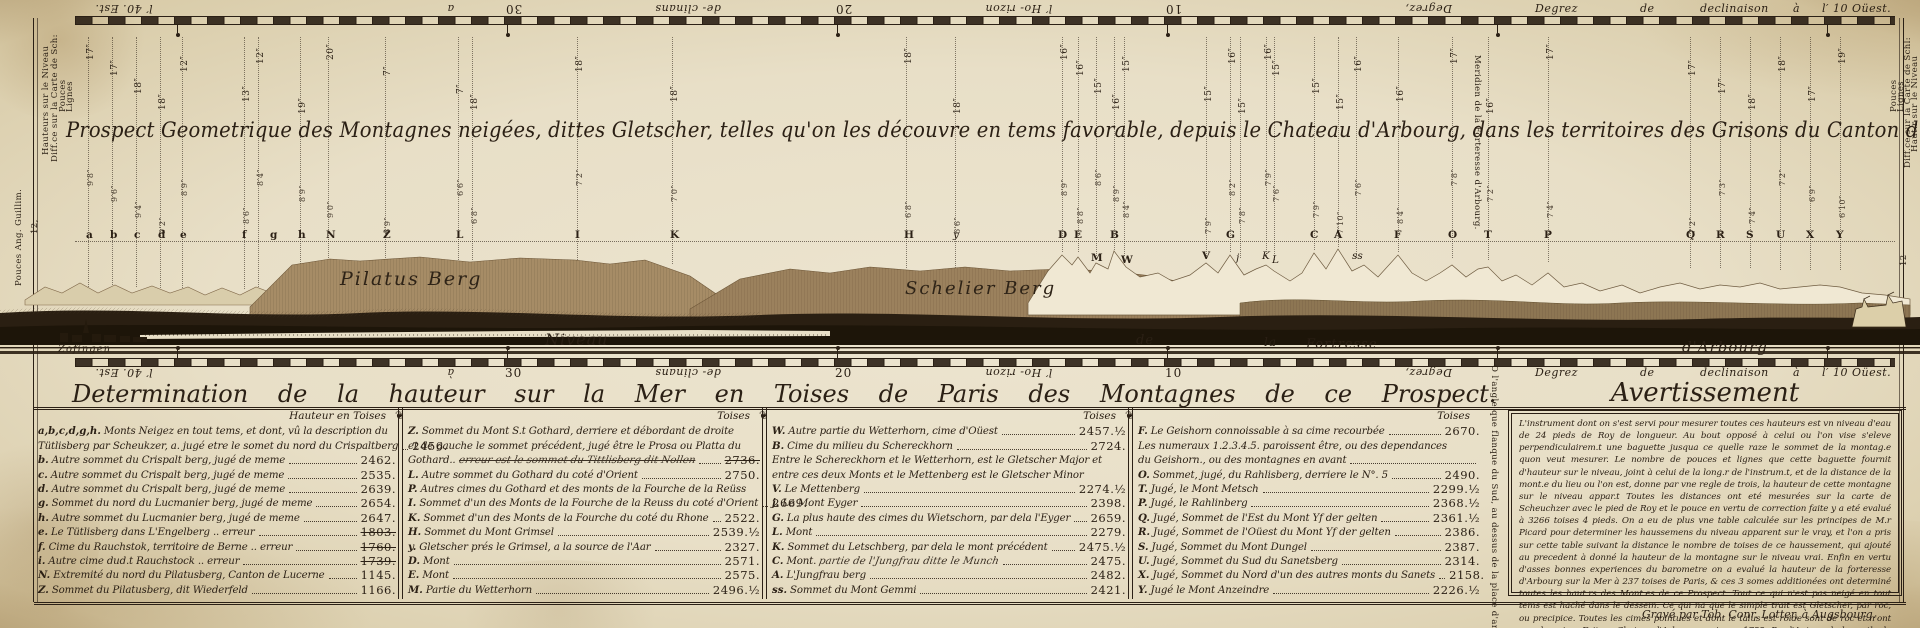 The height and width of the screenshot is (628, 1920). What do you see at coordinates (414, 517) in the screenshot?
I see `row-letter: K.` at bounding box center [414, 517].